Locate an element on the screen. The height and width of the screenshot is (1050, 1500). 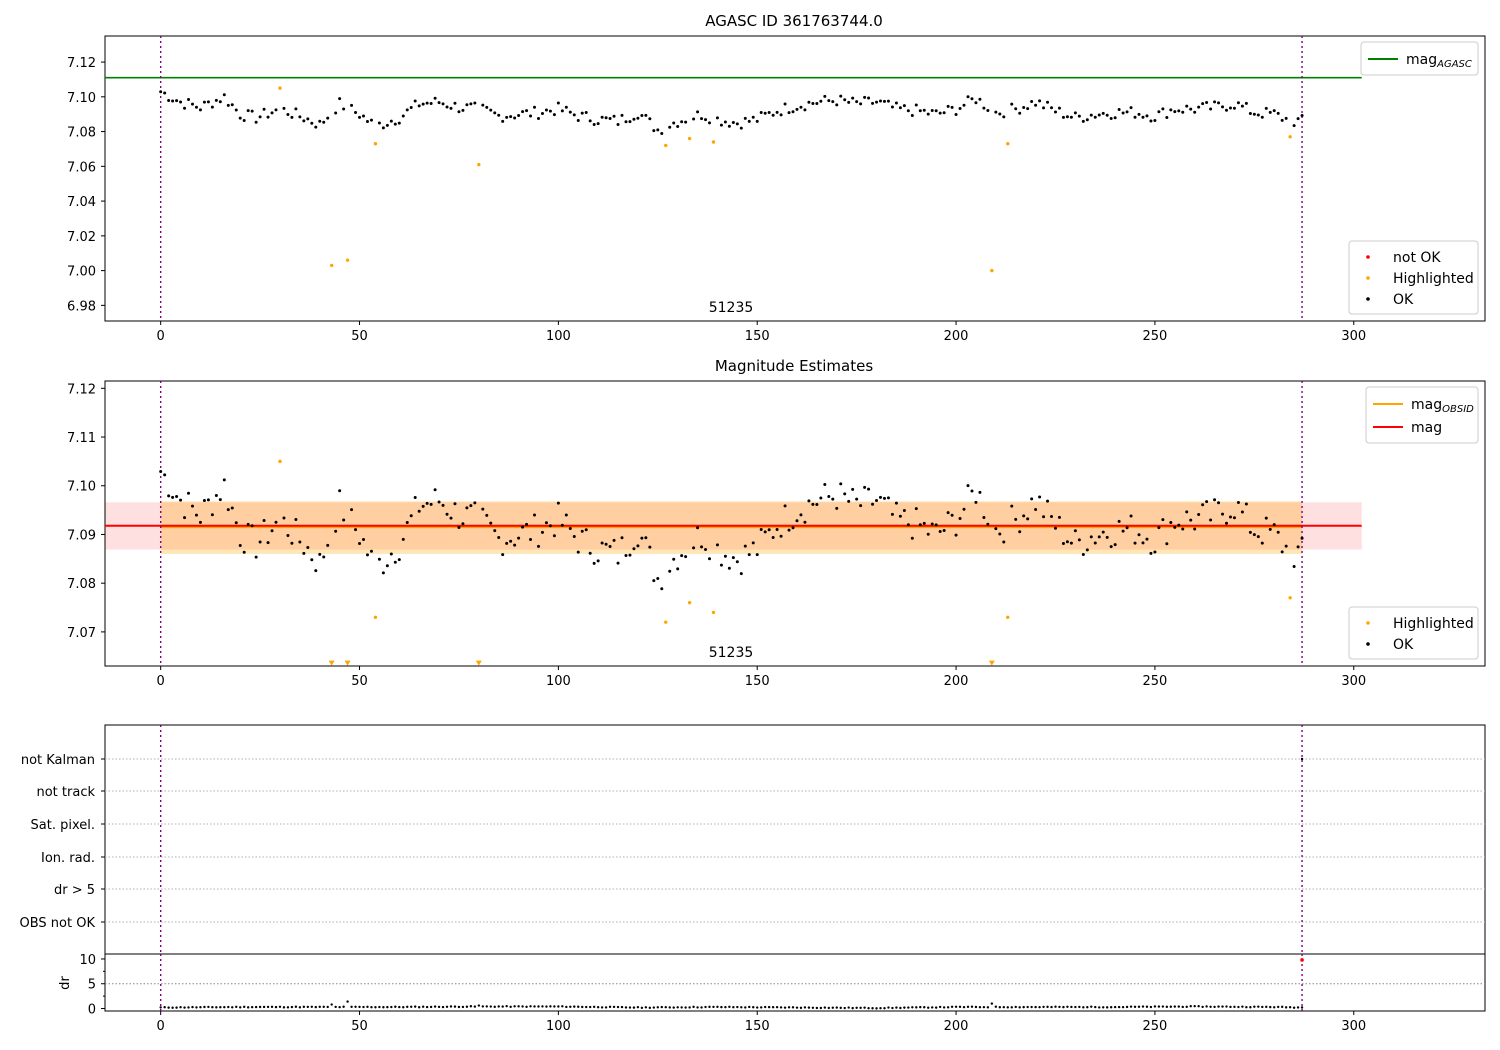
x-tick-label: 0 is located at coordinates (161, 681).